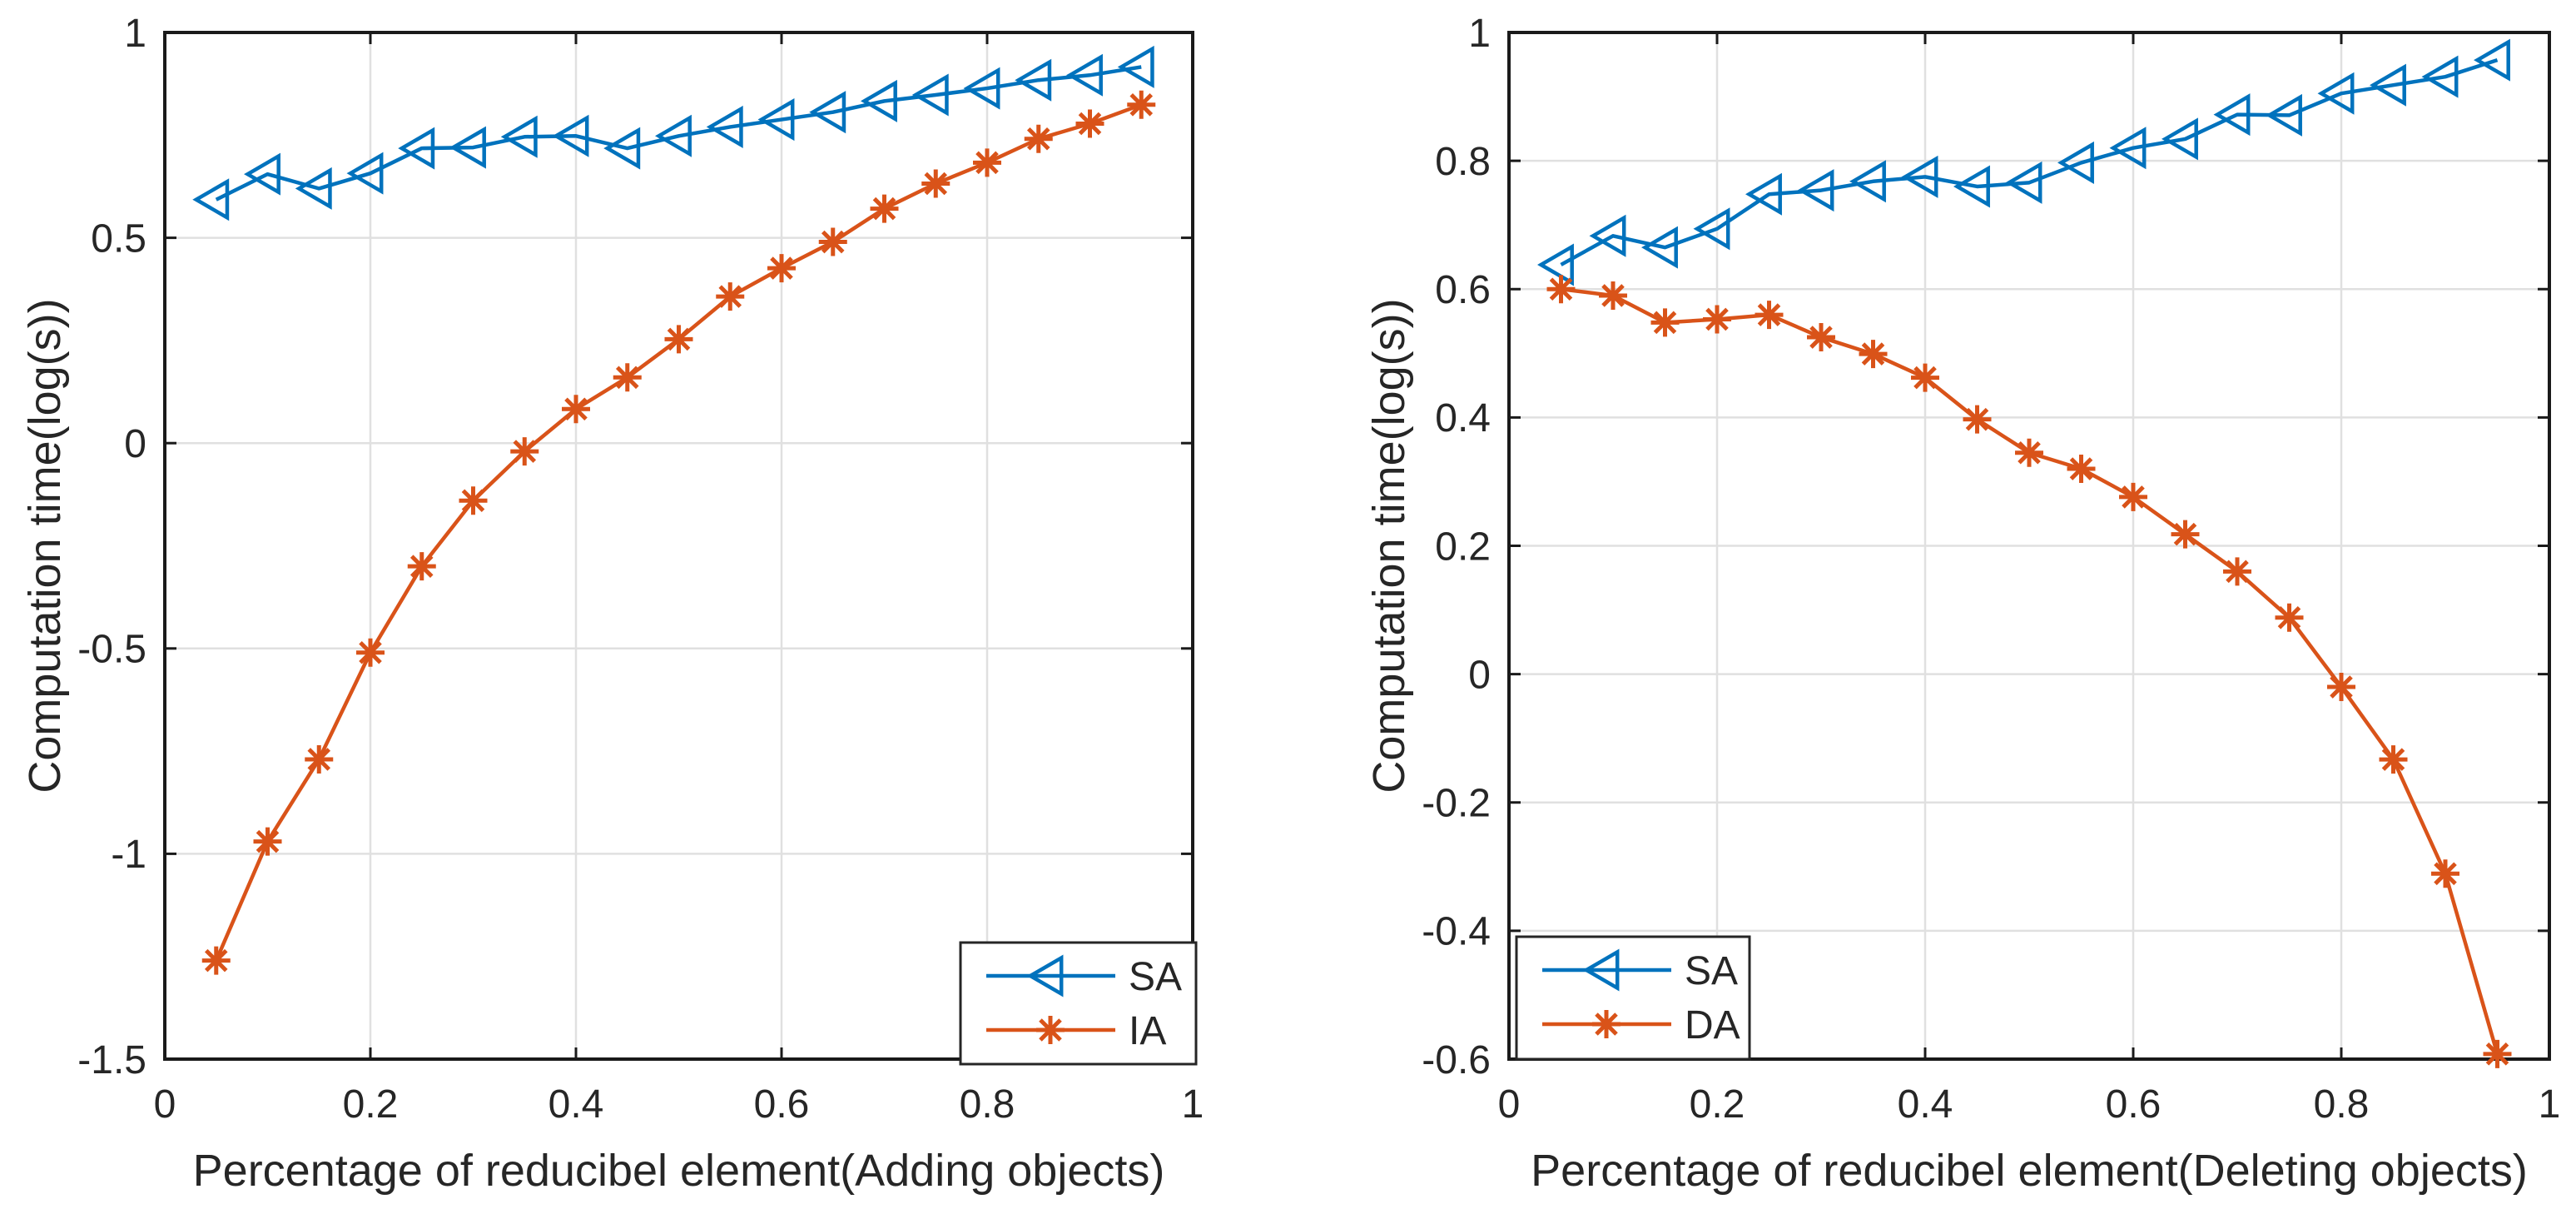  What do you see at coordinates (576, 1104) in the screenshot?
I see `x-tick-label: 0.4` at bounding box center [576, 1104].